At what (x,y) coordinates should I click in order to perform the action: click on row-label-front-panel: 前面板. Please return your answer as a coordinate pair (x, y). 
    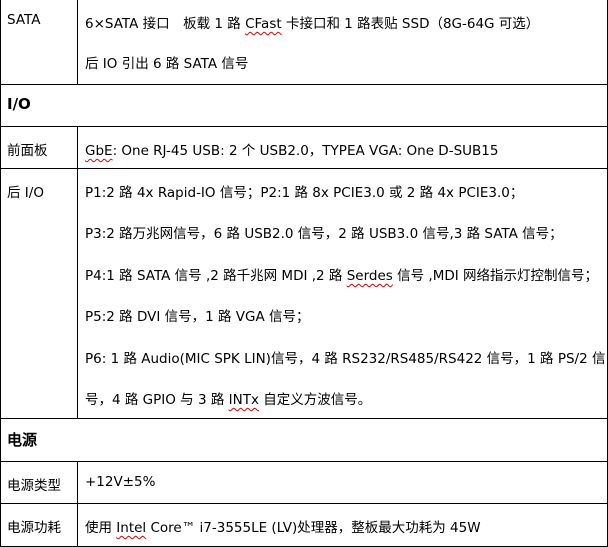
    Looking at the image, I should click on (27, 151).